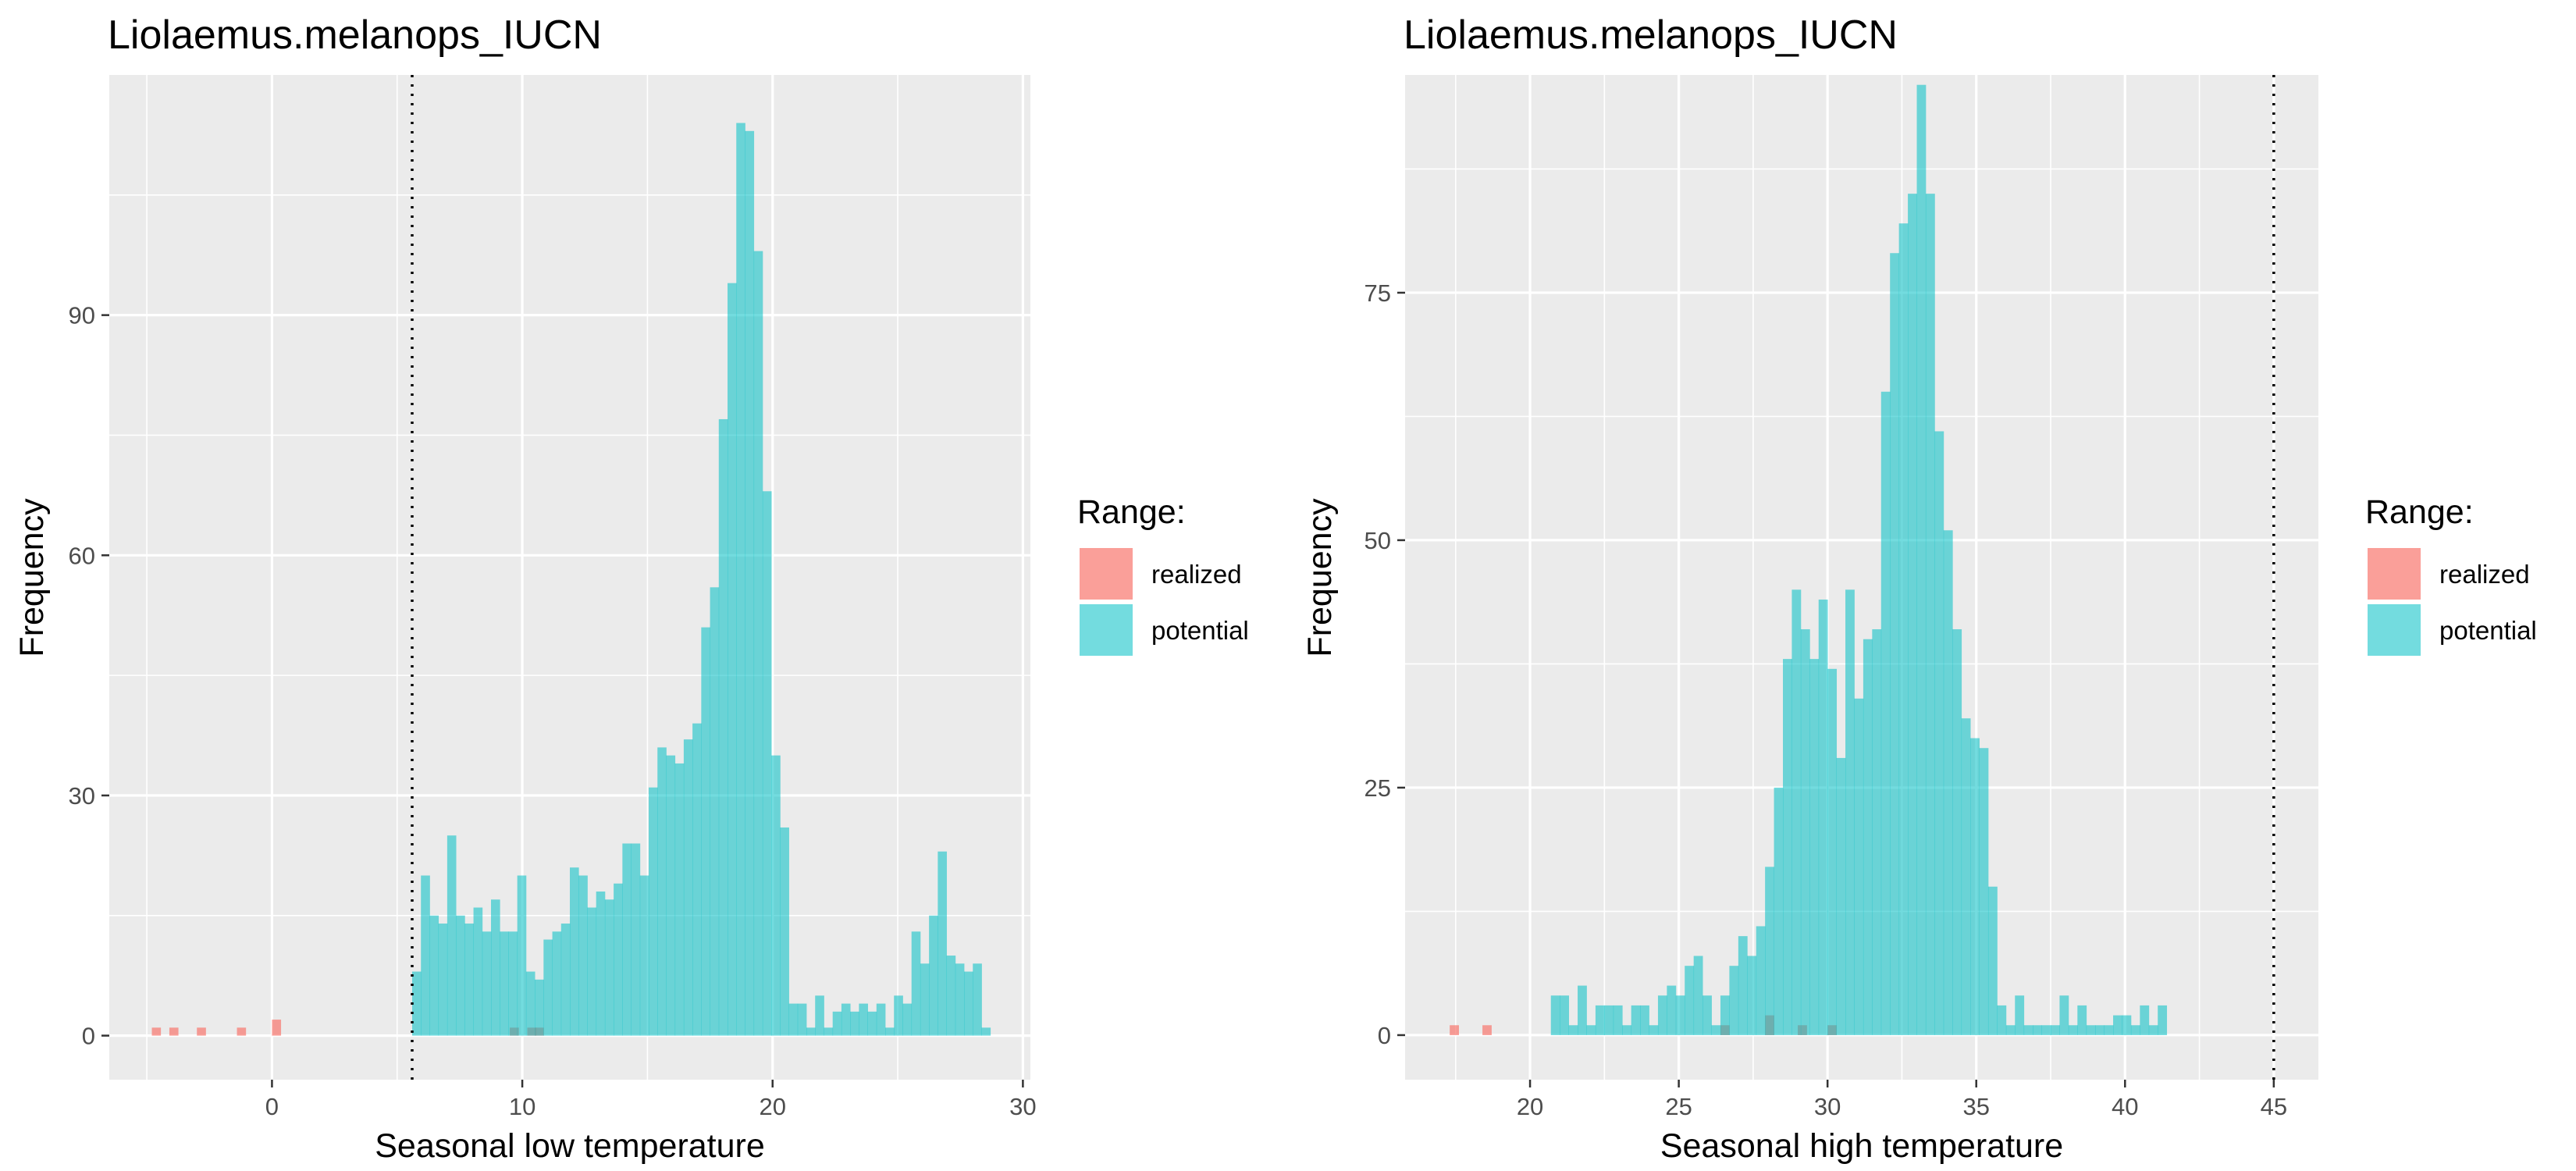 This screenshot has height=1171, width=2576. I want to click on x-tick-label: 45, so click(2274, 1106).